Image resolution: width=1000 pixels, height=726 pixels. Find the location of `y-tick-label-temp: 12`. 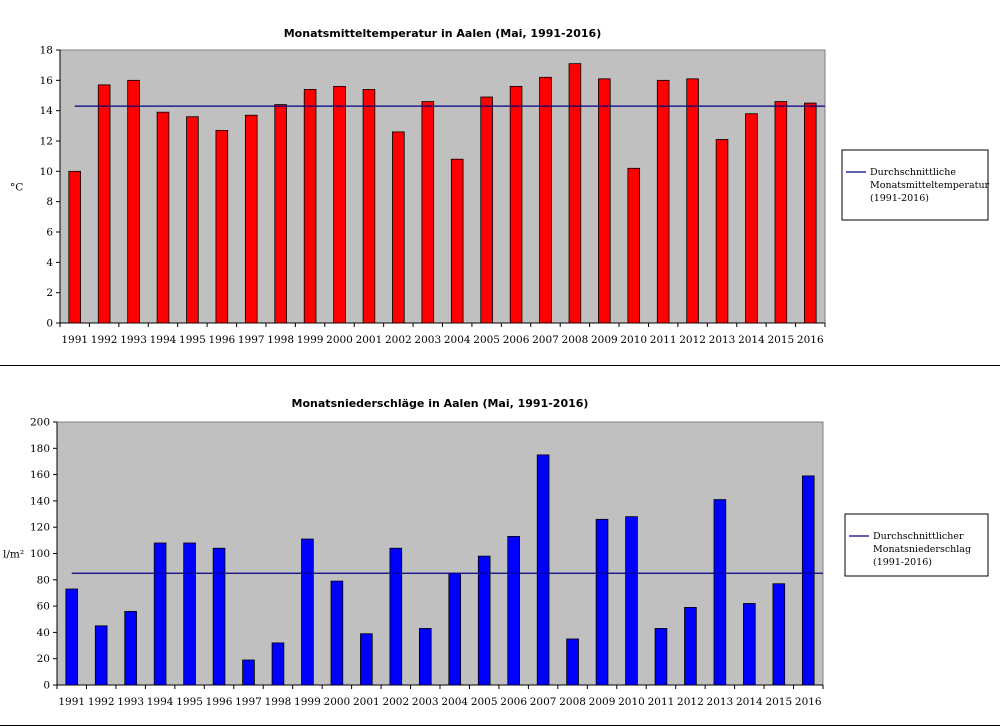

y-tick-label-temp: 12 is located at coordinates (46, 142).